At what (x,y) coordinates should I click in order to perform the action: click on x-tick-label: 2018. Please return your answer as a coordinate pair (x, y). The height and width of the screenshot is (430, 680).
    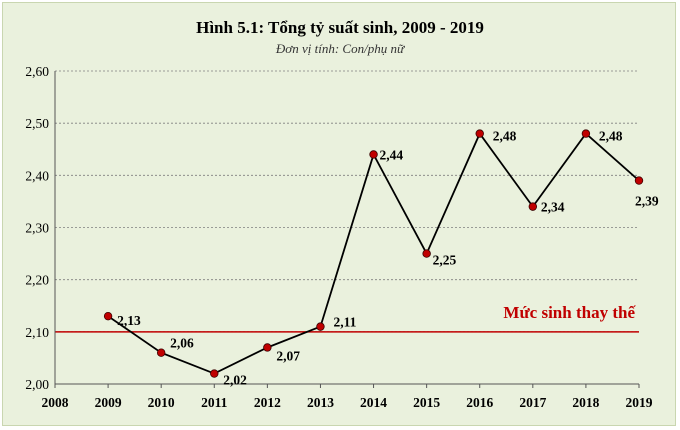
    Looking at the image, I should click on (585, 402).